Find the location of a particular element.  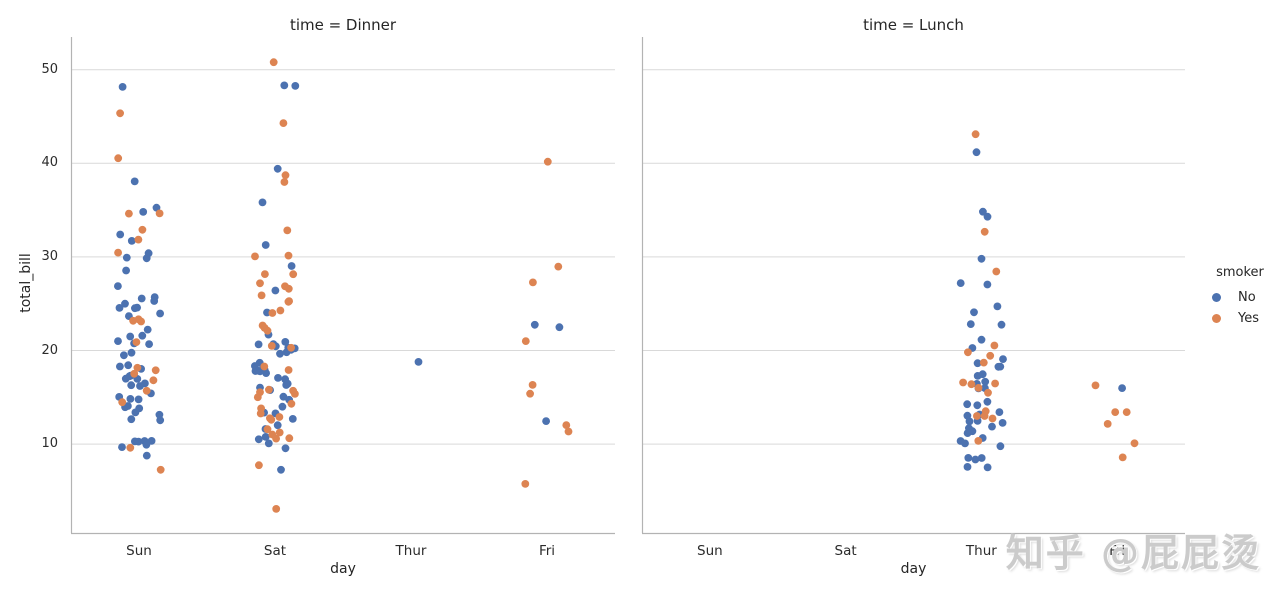

legend: smoker No Yes is located at coordinates (1240, 297).